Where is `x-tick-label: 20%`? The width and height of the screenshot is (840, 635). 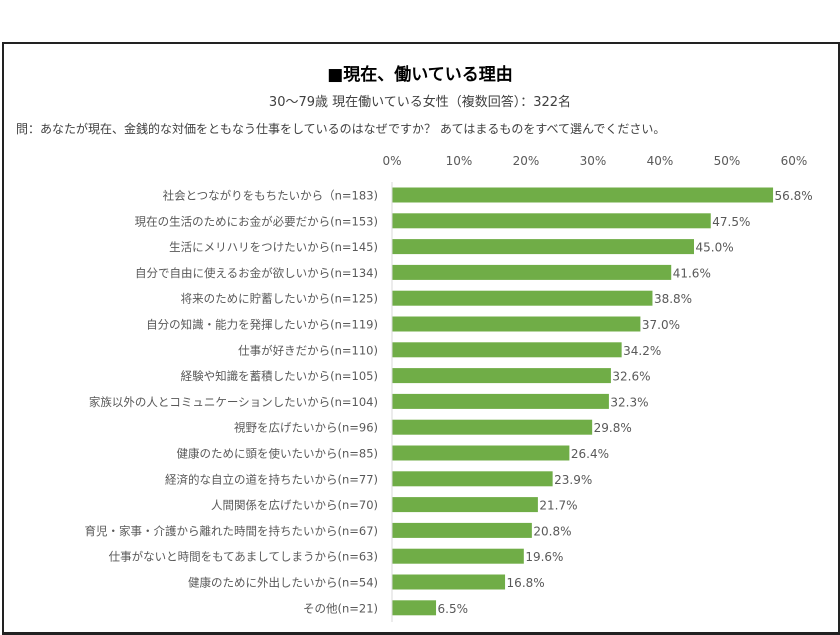 x-tick-label: 20% is located at coordinates (526, 161).